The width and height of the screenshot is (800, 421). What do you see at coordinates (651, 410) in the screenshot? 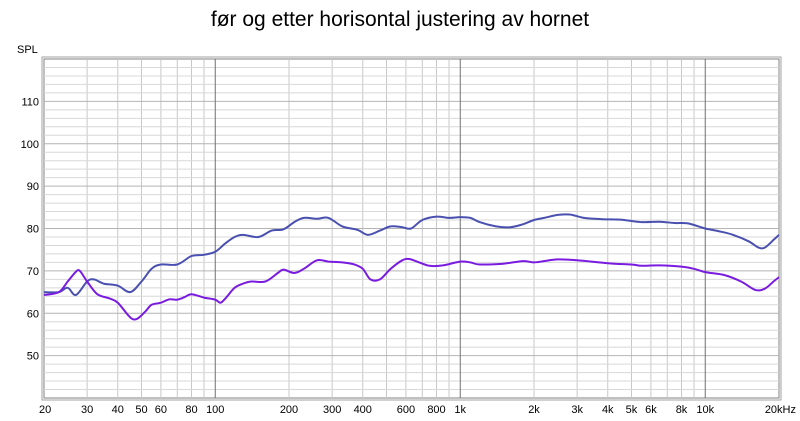
I see `x-tick-label: 6k` at bounding box center [651, 410].